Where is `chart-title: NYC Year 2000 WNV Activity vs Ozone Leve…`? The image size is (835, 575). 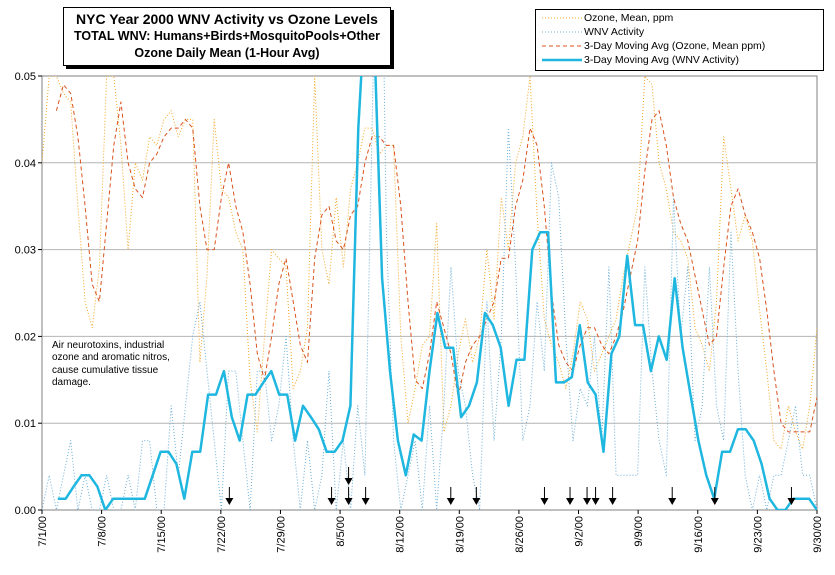 chart-title: NYC Year 2000 WNV Activity vs Ozone Leve… is located at coordinates (227, 36).